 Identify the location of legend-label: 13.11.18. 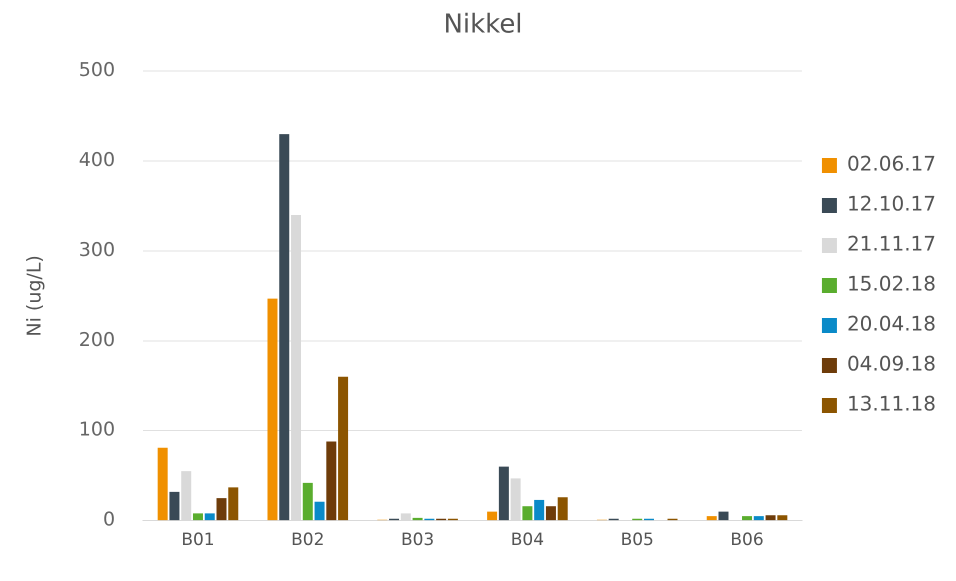
(891, 404).